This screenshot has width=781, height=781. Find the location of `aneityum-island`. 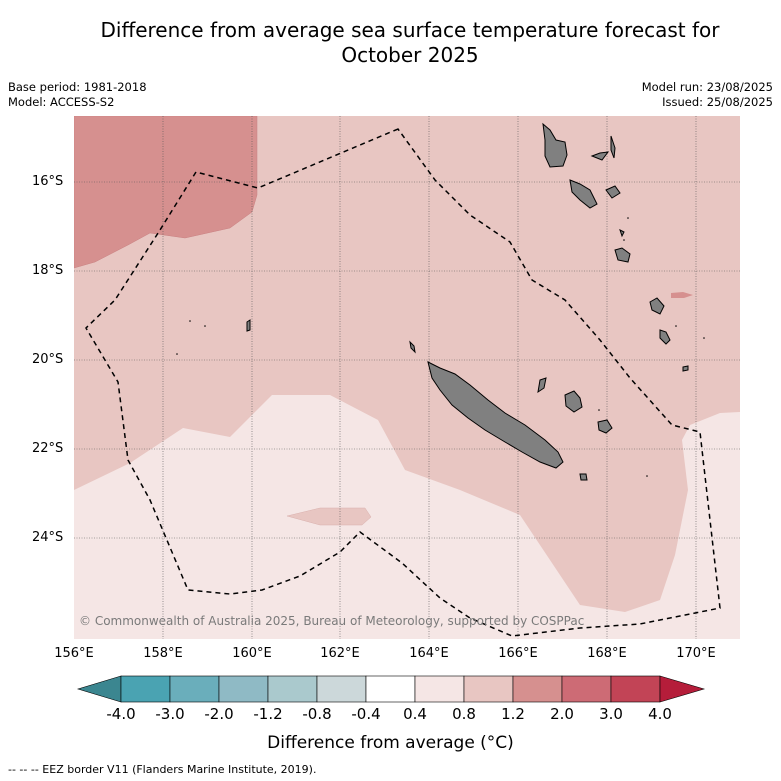

aneityum-island is located at coordinates (685, 368).